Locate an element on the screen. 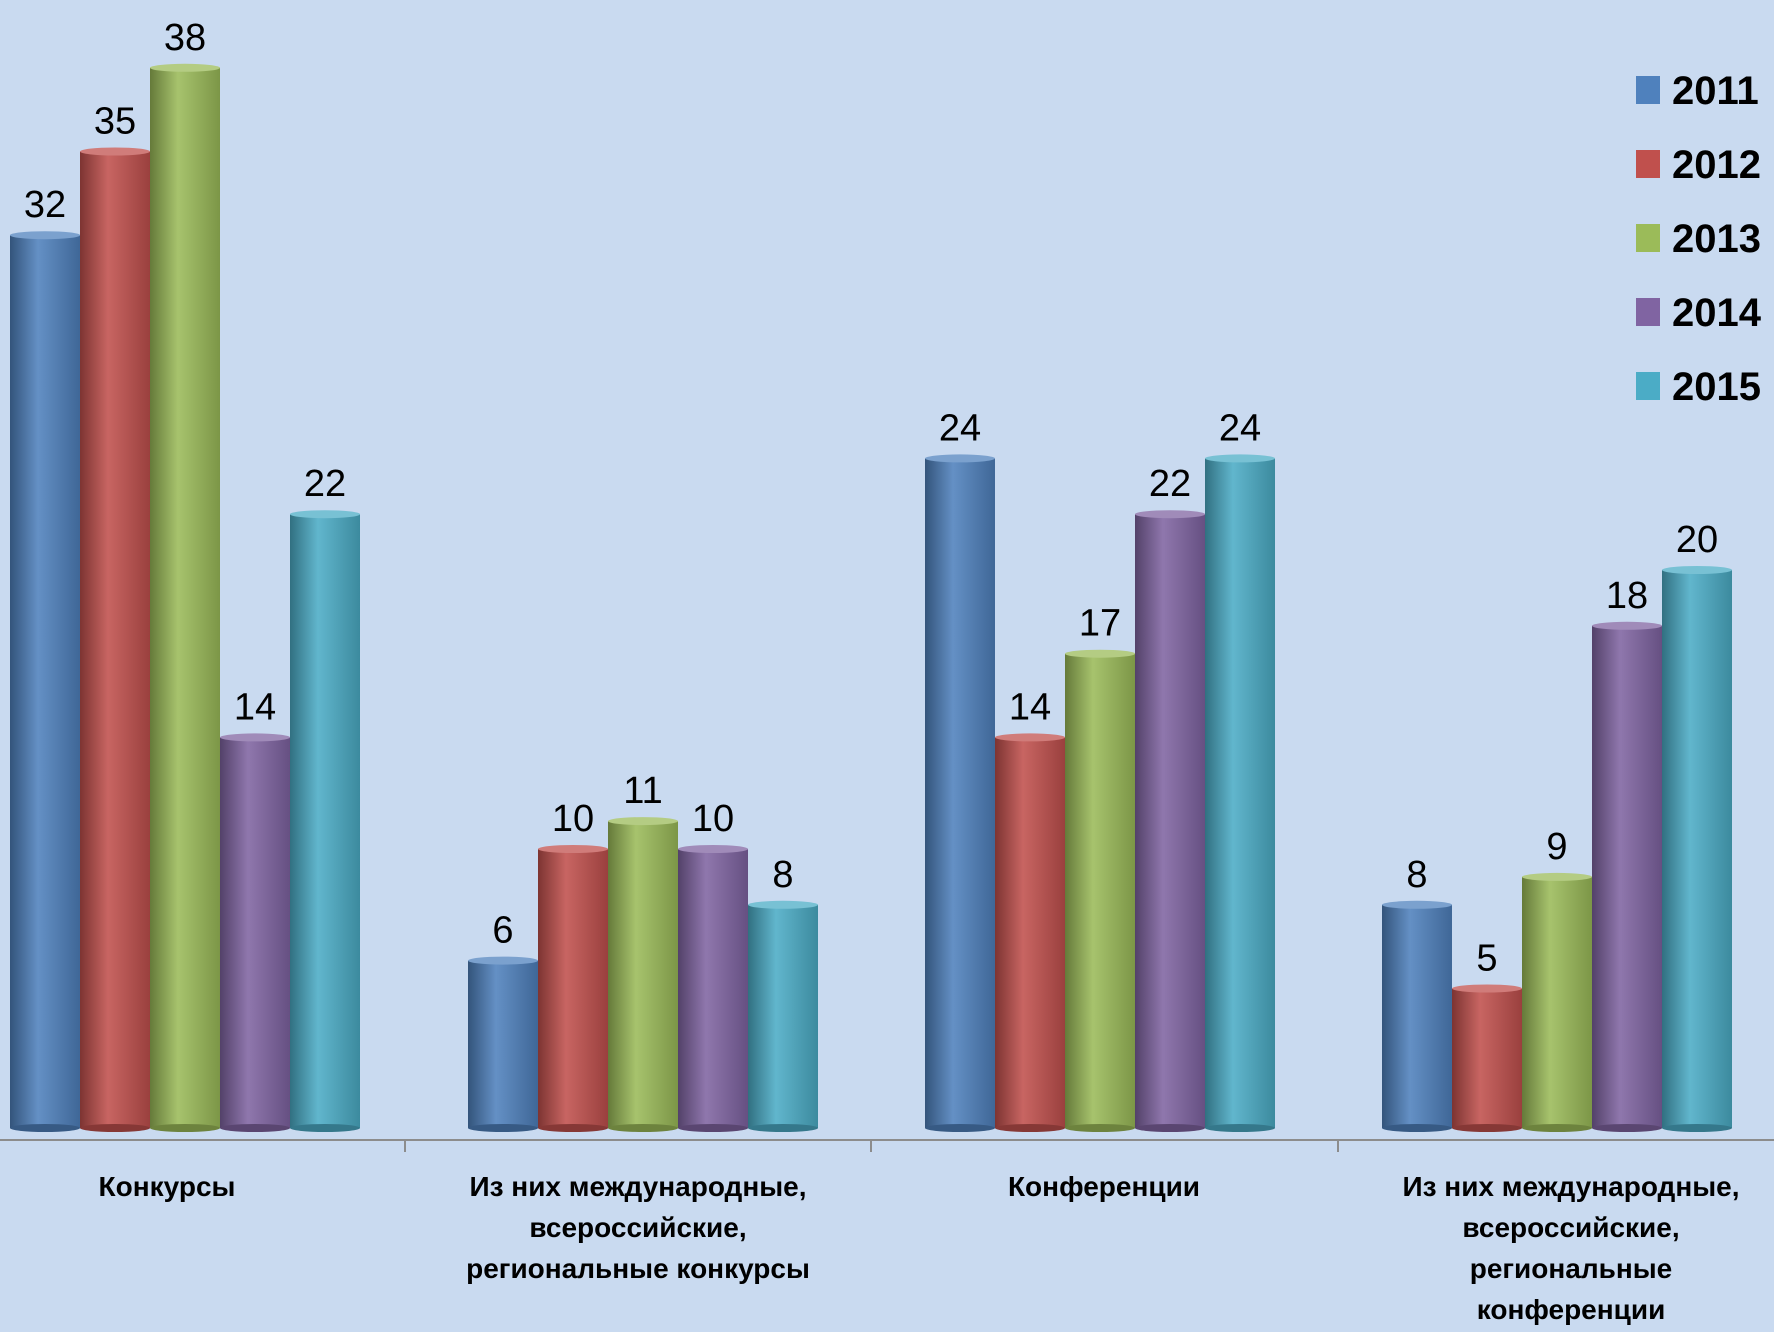 The image size is (1774, 1332). legend-swatch-2014 is located at coordinates (1648, 312).